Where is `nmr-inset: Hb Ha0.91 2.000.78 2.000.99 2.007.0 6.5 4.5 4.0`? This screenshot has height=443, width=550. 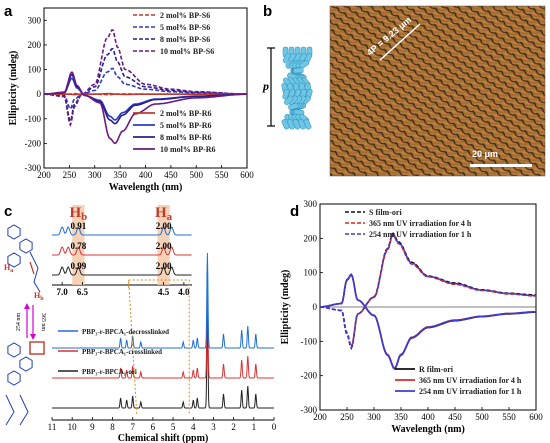 nmr-inset: Hb Ha0.91 2.000.78 2.000.99 2.007.0 6.5 4.5 4.0 is located at coordinates (122, 251).